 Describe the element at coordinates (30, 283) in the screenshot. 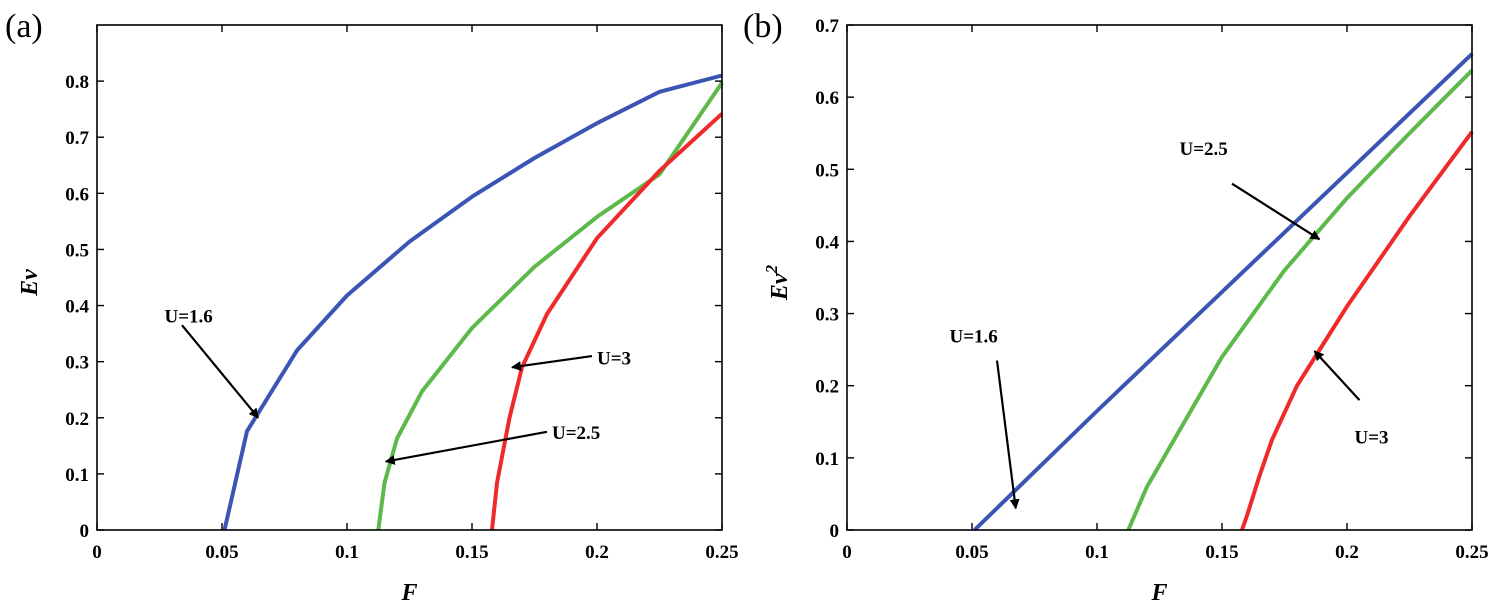

I see `y-axis-label: Ev` at that location.